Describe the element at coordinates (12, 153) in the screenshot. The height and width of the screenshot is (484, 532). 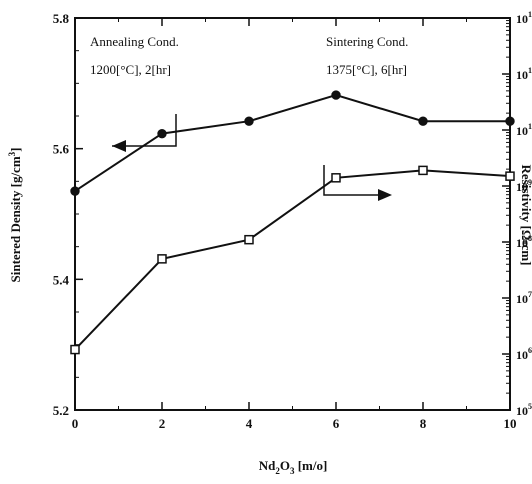
I see `y-left-label-superscript: 3` at that location.